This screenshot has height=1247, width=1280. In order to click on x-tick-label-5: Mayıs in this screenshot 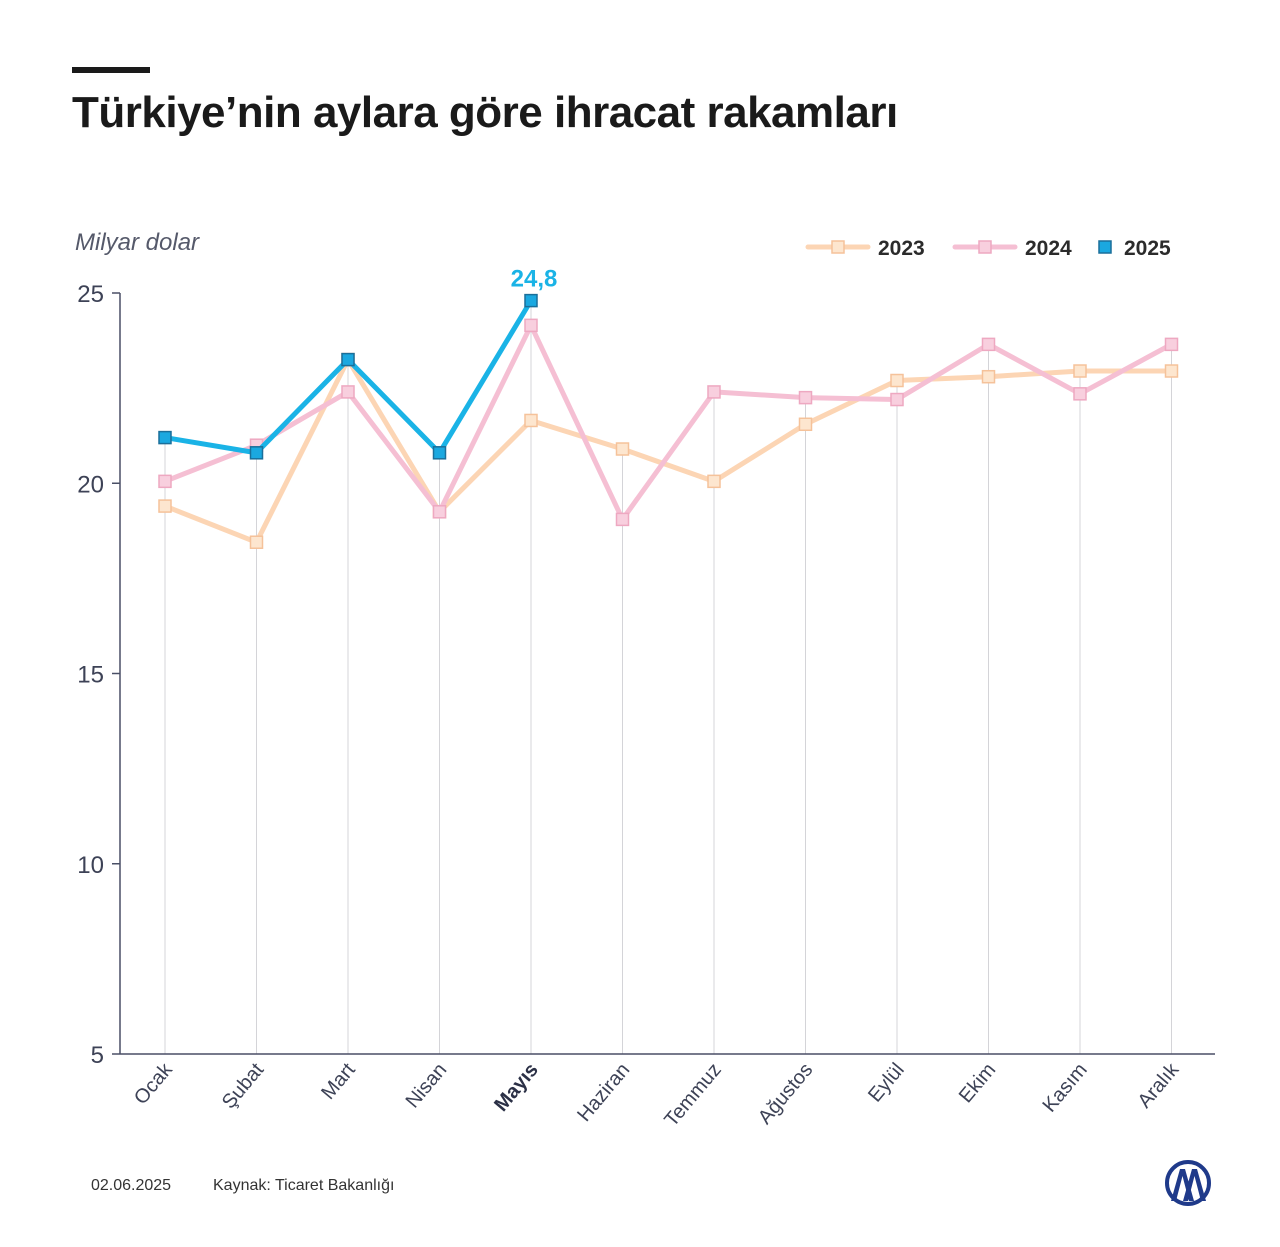, I will do `click(516, 1087)`.